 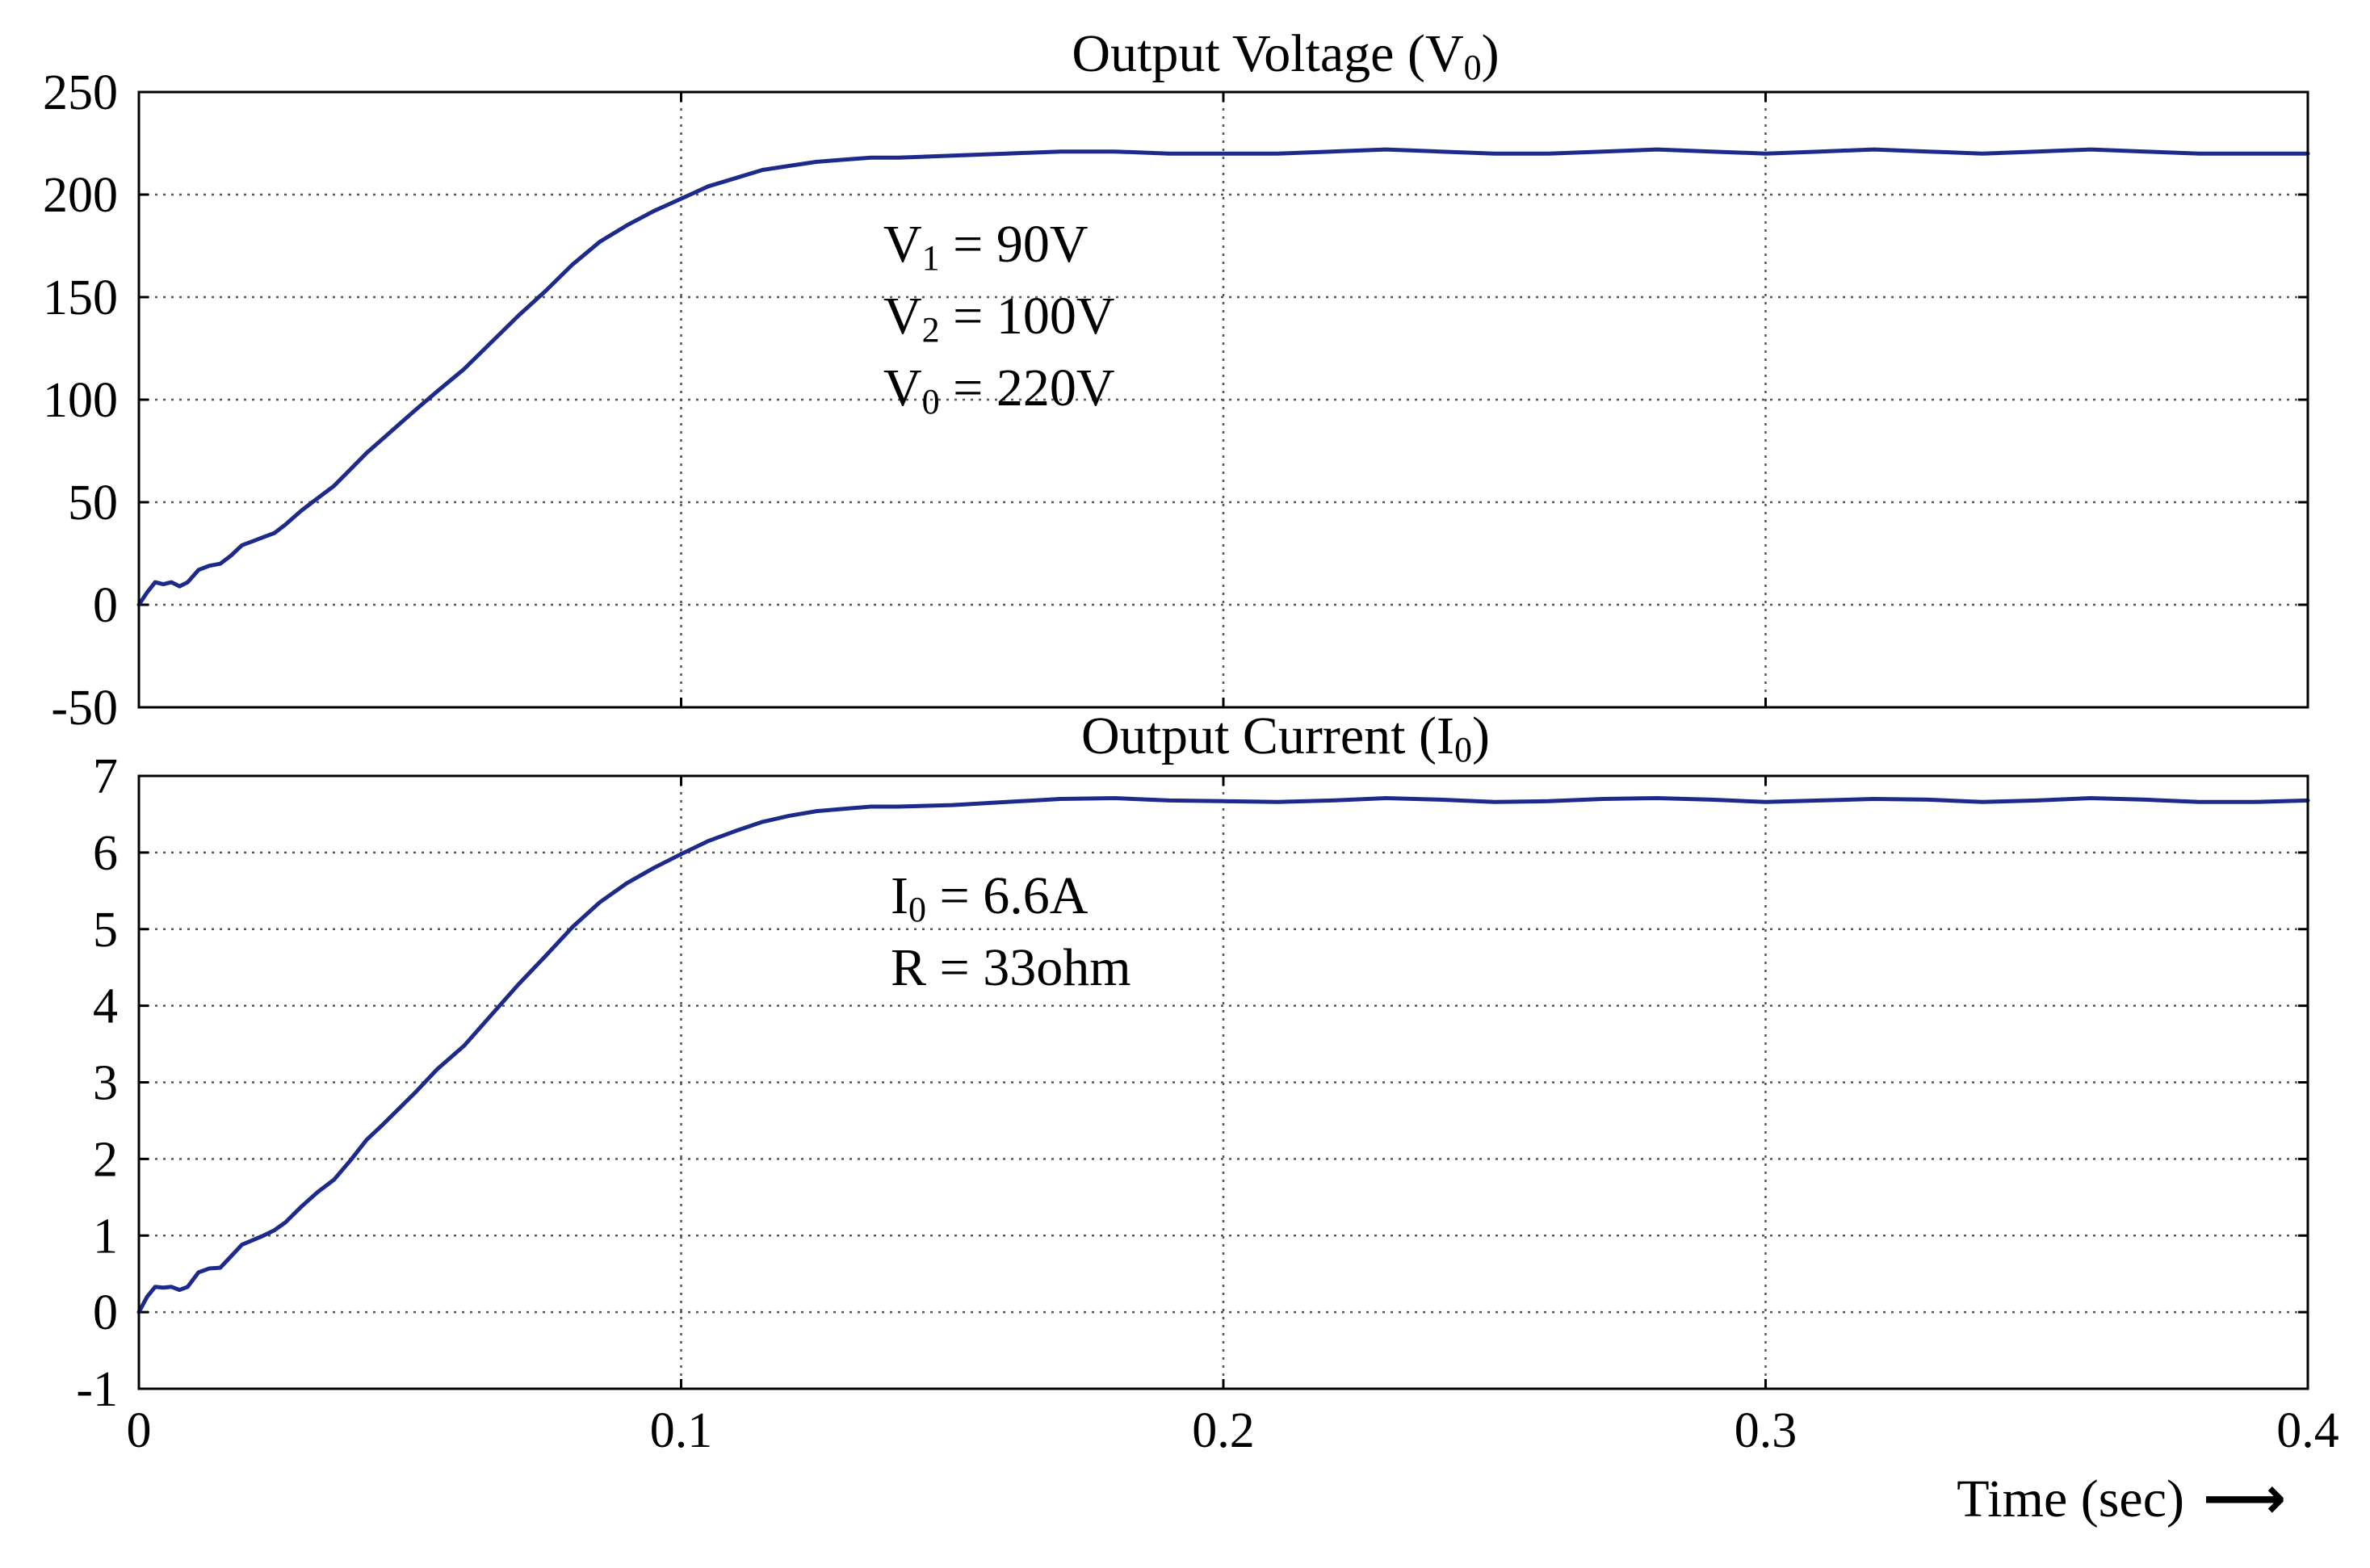 What do you see at coordinates (106, 1083) in the screenshot?
I see `y-tick-label: 3` at bounding box center [106, 1083].